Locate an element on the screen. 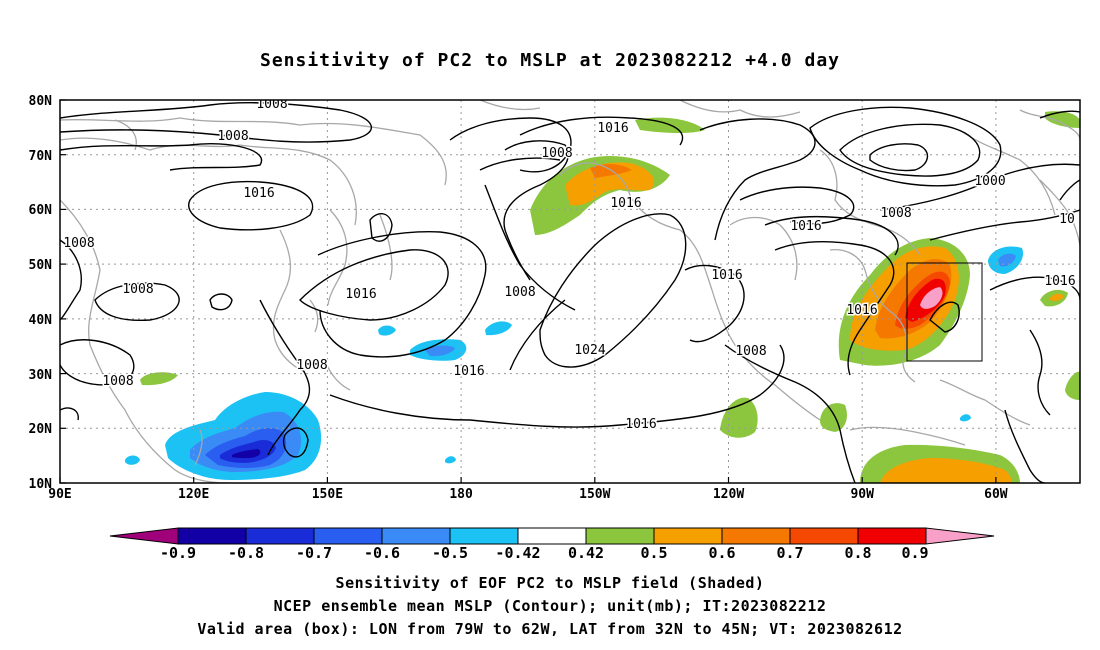  colorbar-label: 0.7 is located at coordinates (789, 553).